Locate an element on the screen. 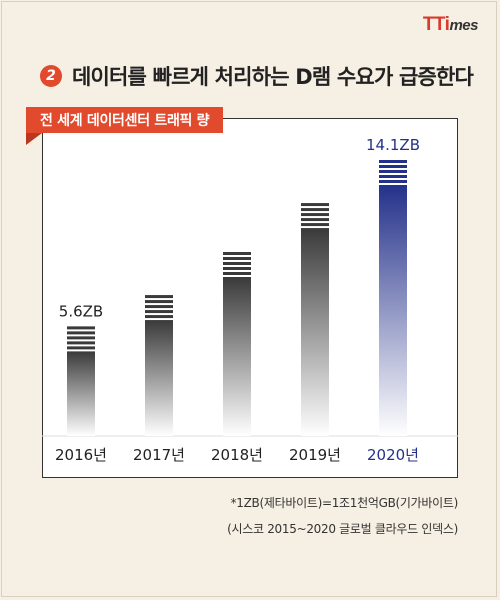 The width and height of the screenshot is (500, 600). category-label-0: 2016년 is located at coordinates (81, 455).